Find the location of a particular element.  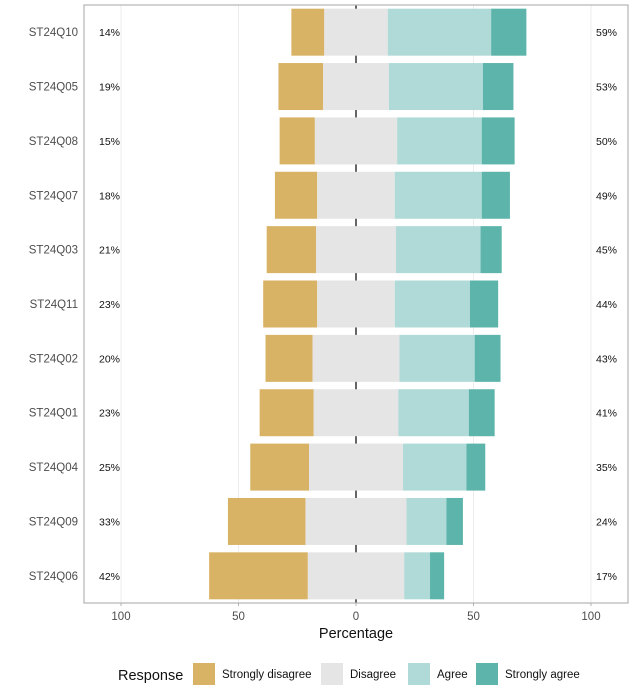

right-percent-label: 50% is located at coordinates (606, 142).